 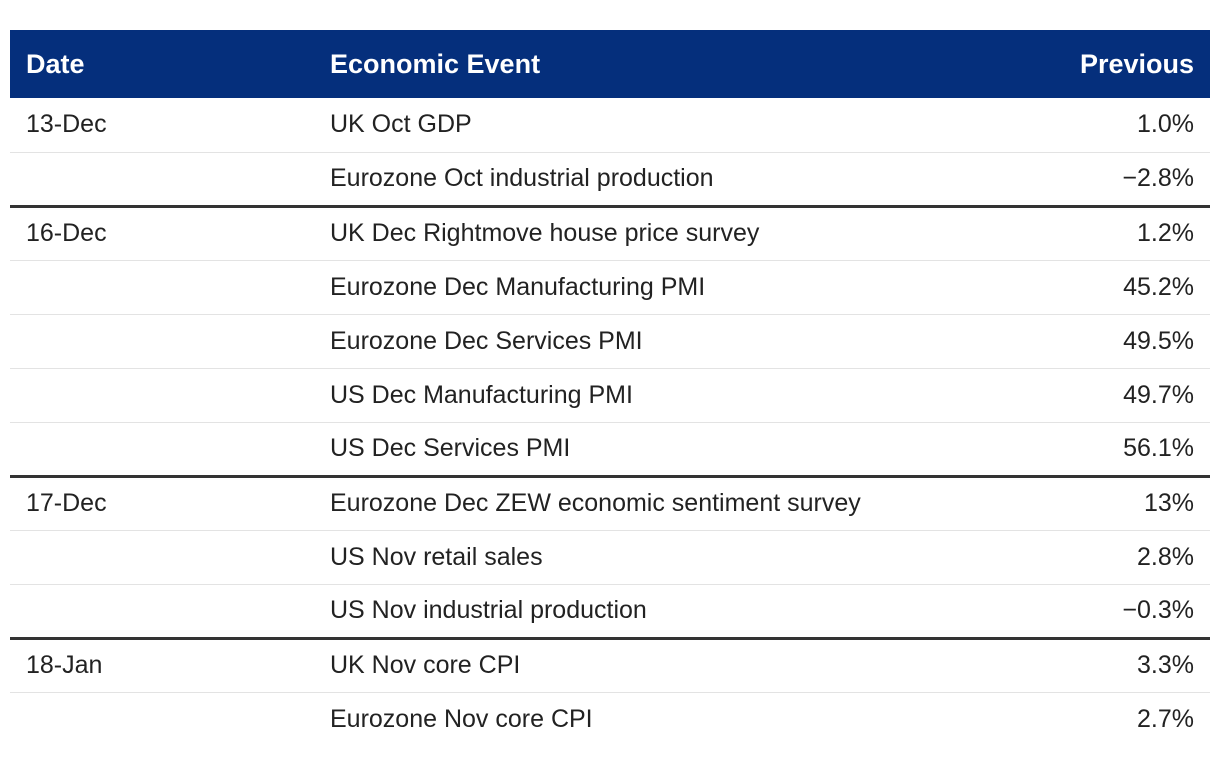 I want to click on cell-event: UK Nov core CPI, so click(x=637, y=665).